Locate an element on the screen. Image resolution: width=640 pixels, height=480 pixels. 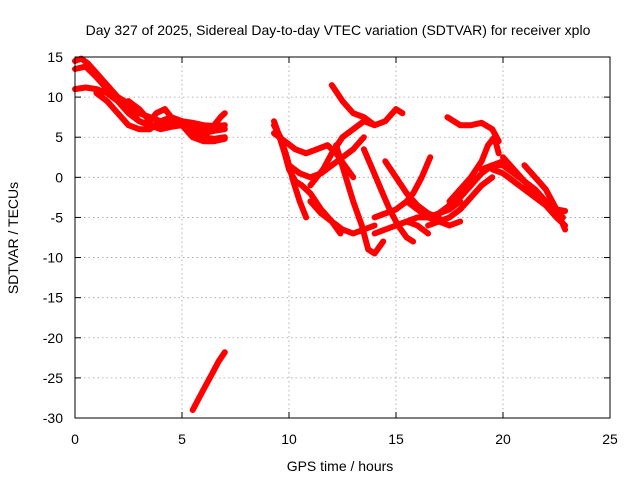
y-tick-label: -30 is located at coordinates (53, 418).